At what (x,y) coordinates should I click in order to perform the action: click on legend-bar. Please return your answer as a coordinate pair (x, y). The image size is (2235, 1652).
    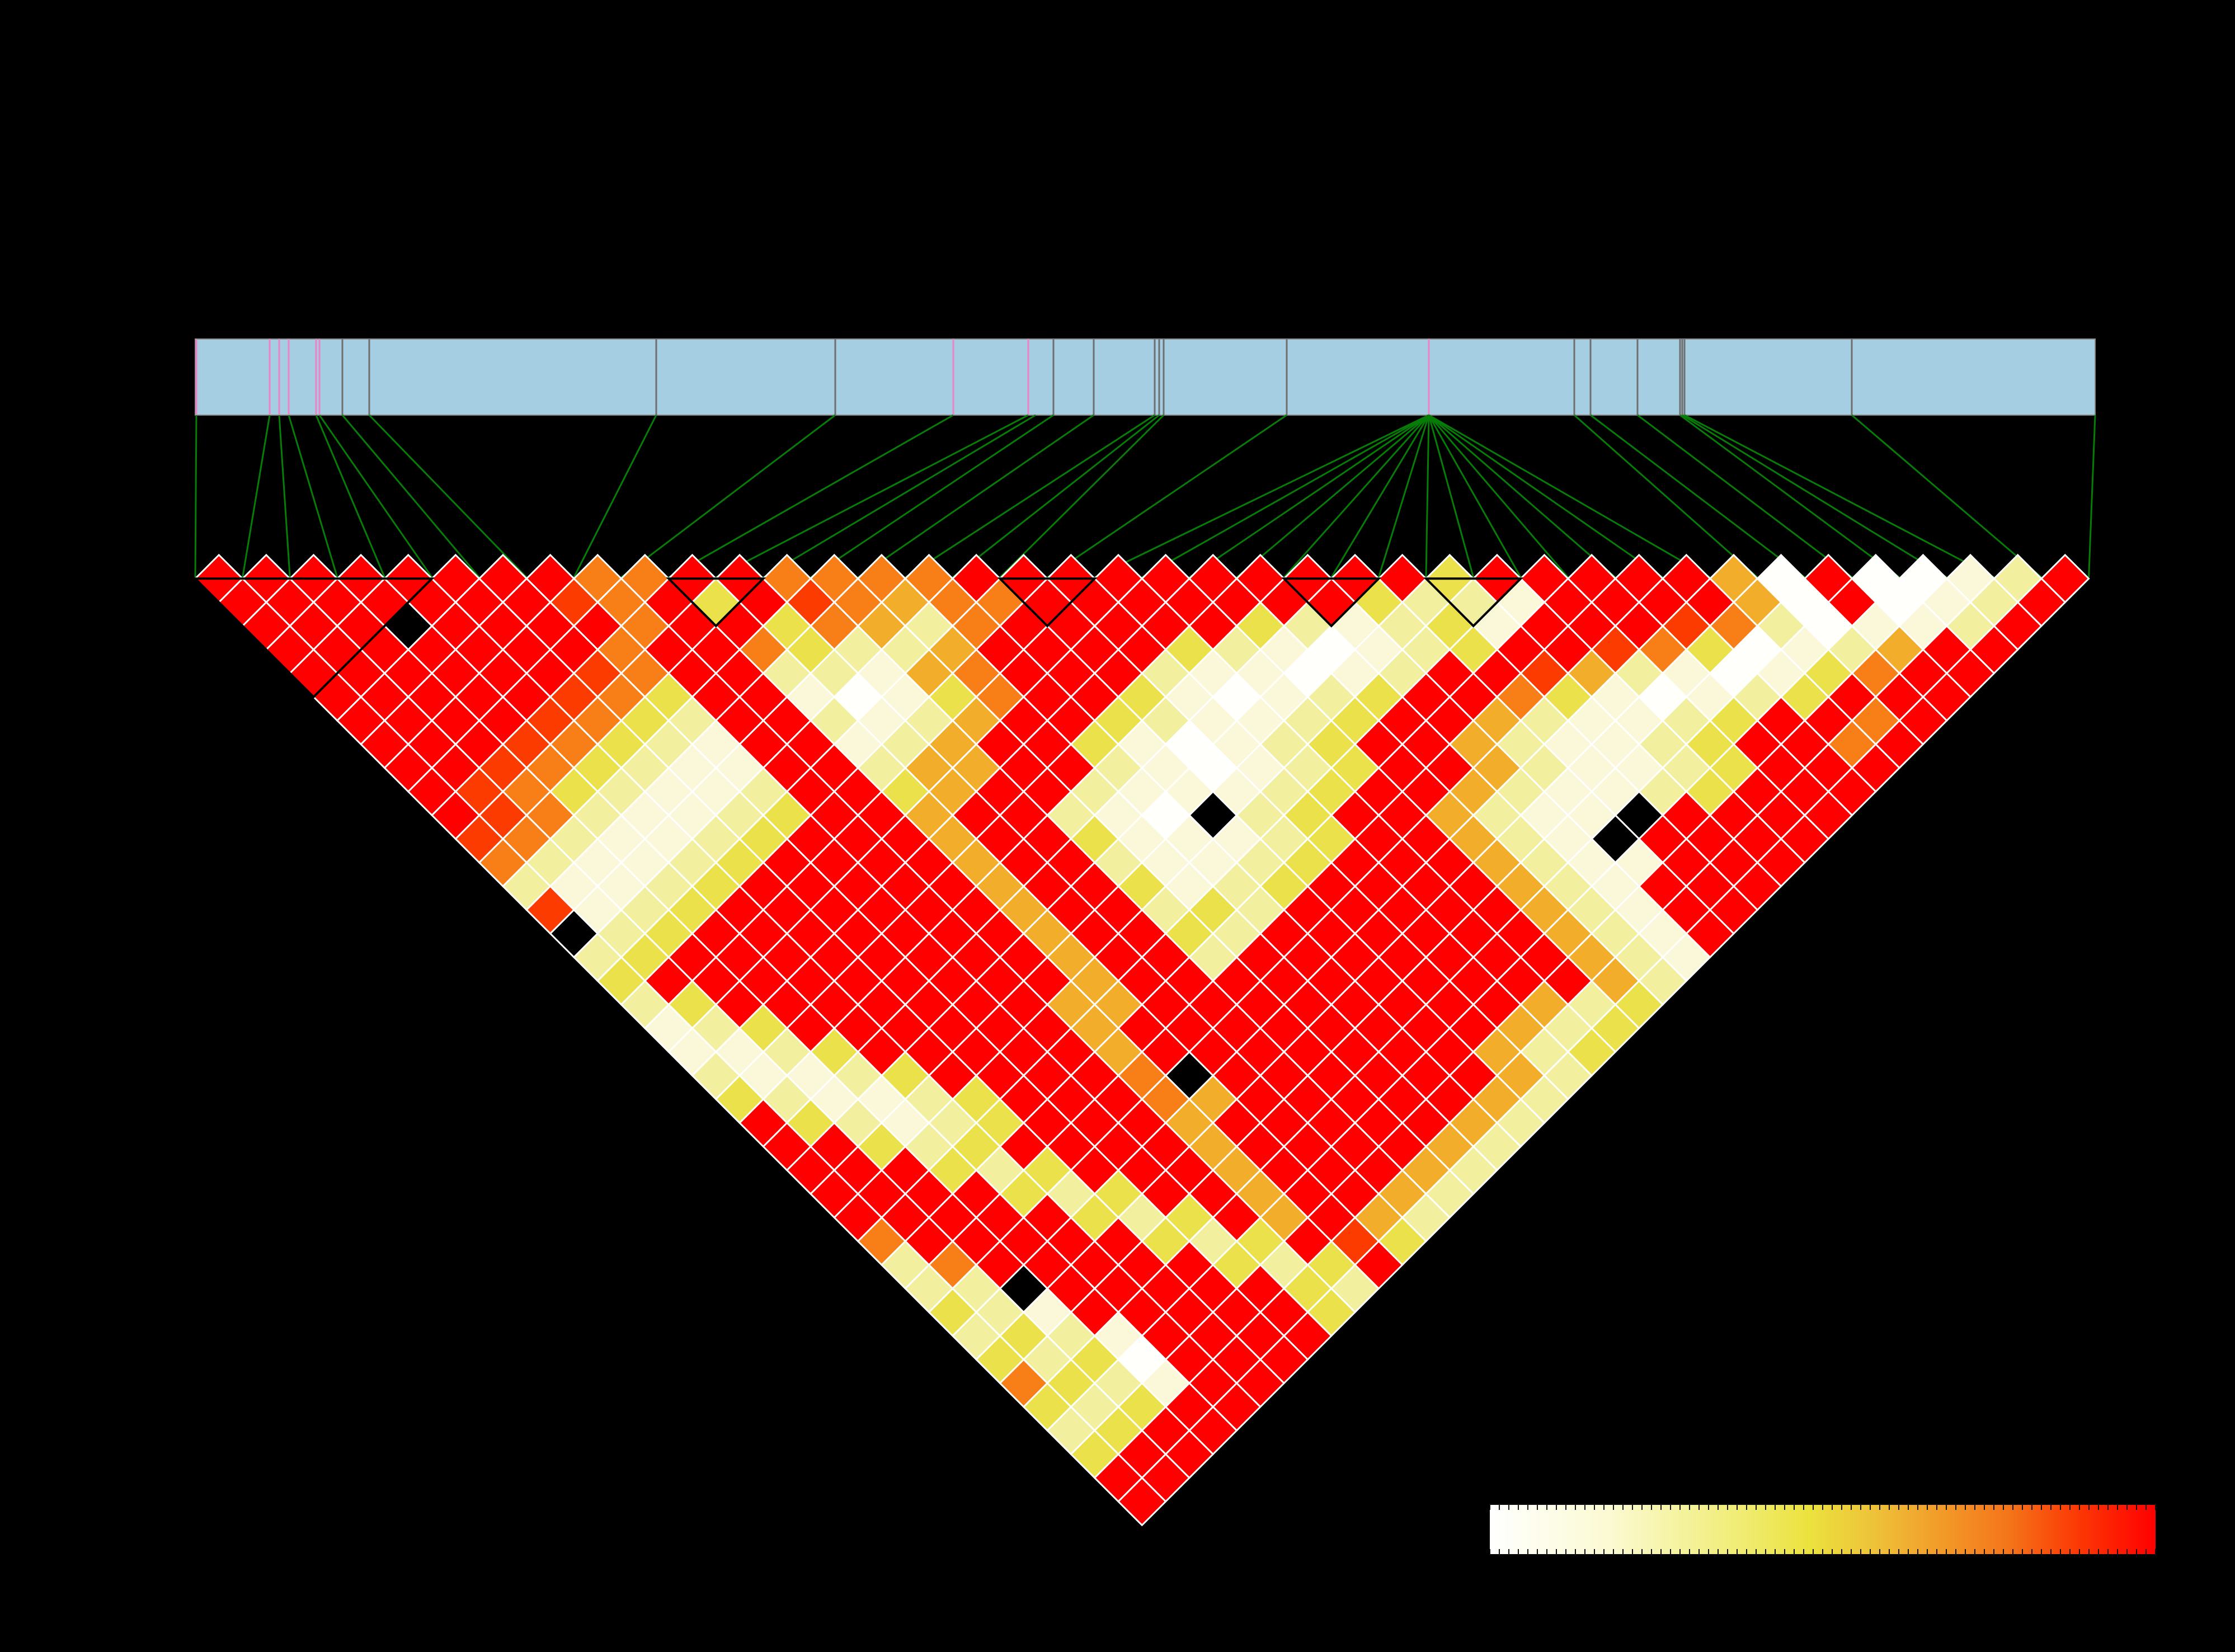
    Looking at the image, I should click on (1823, 1529).